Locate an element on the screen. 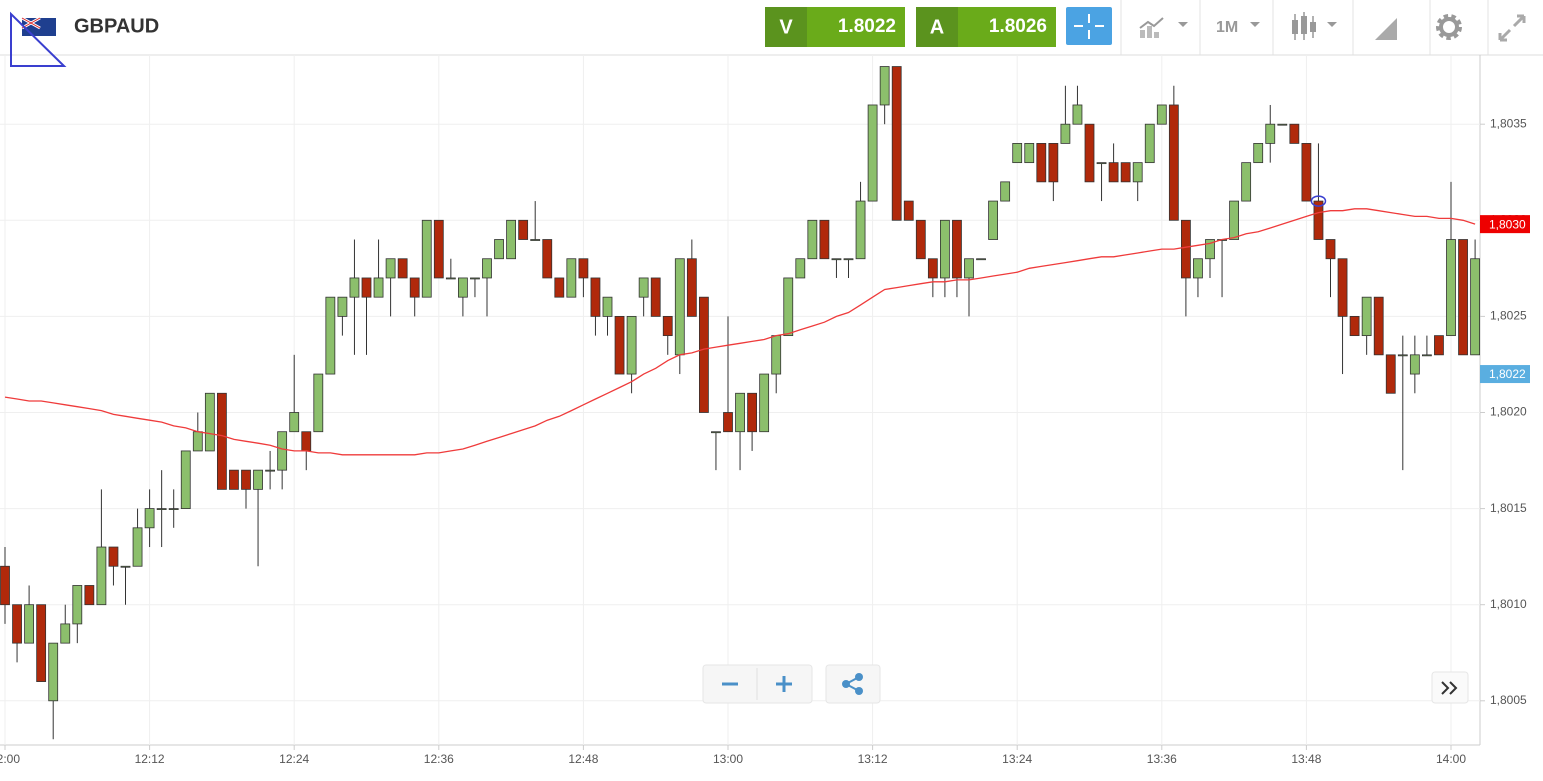 This screenshot has height=781, width=1543. settings-button is located at coordinates (1449, 27).